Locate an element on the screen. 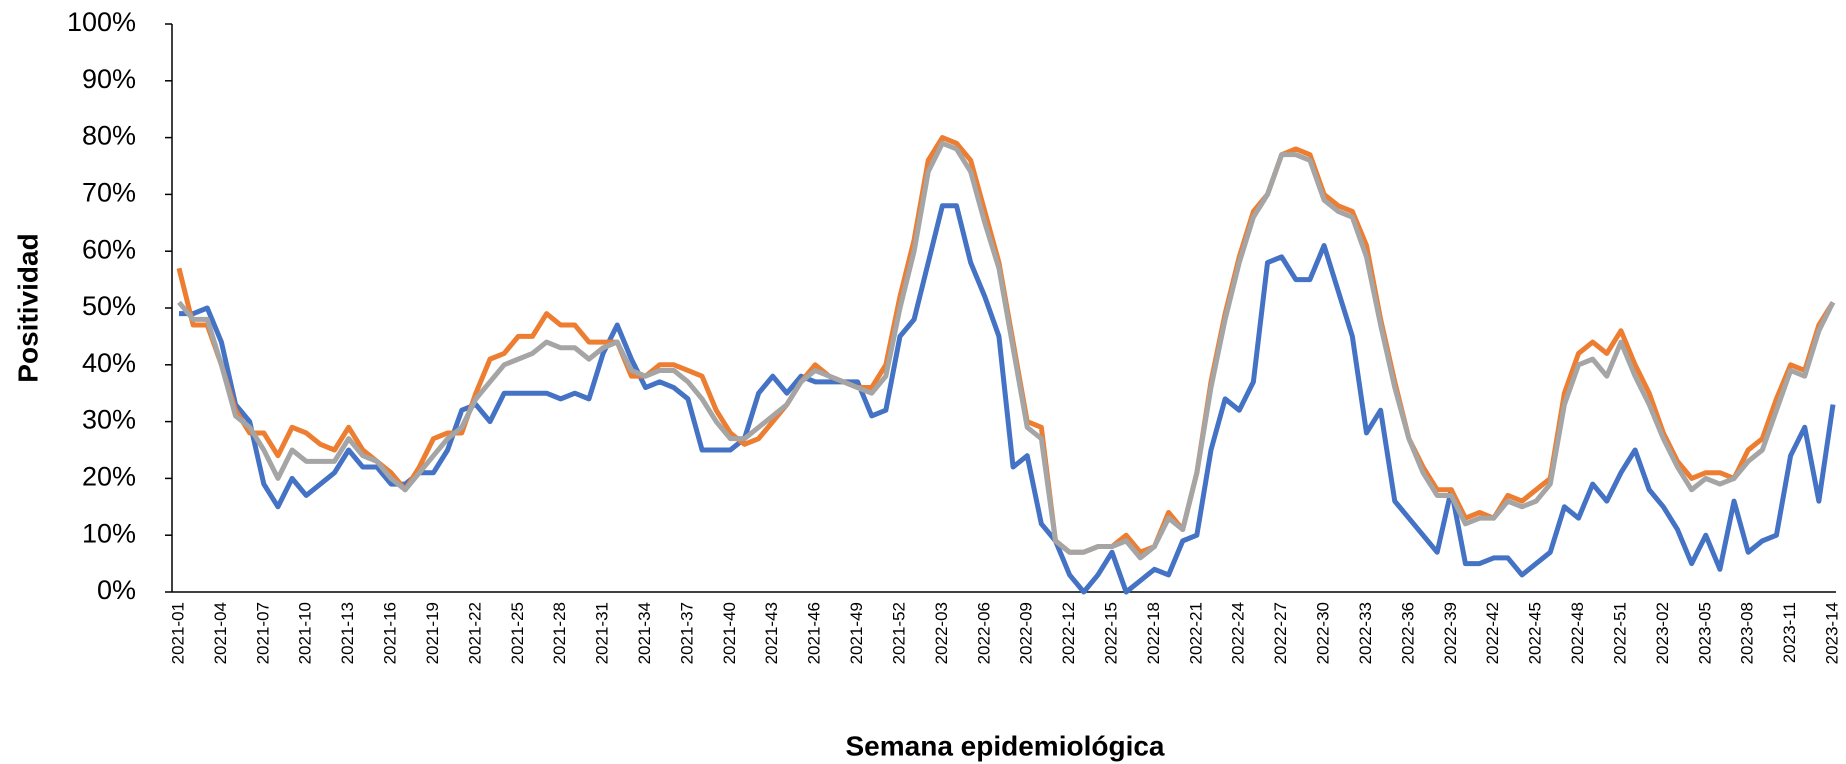 The width and height of the screenshot is (1846, 764). x-tick-label: 2023-02 is located at coordinates (1662, 633).